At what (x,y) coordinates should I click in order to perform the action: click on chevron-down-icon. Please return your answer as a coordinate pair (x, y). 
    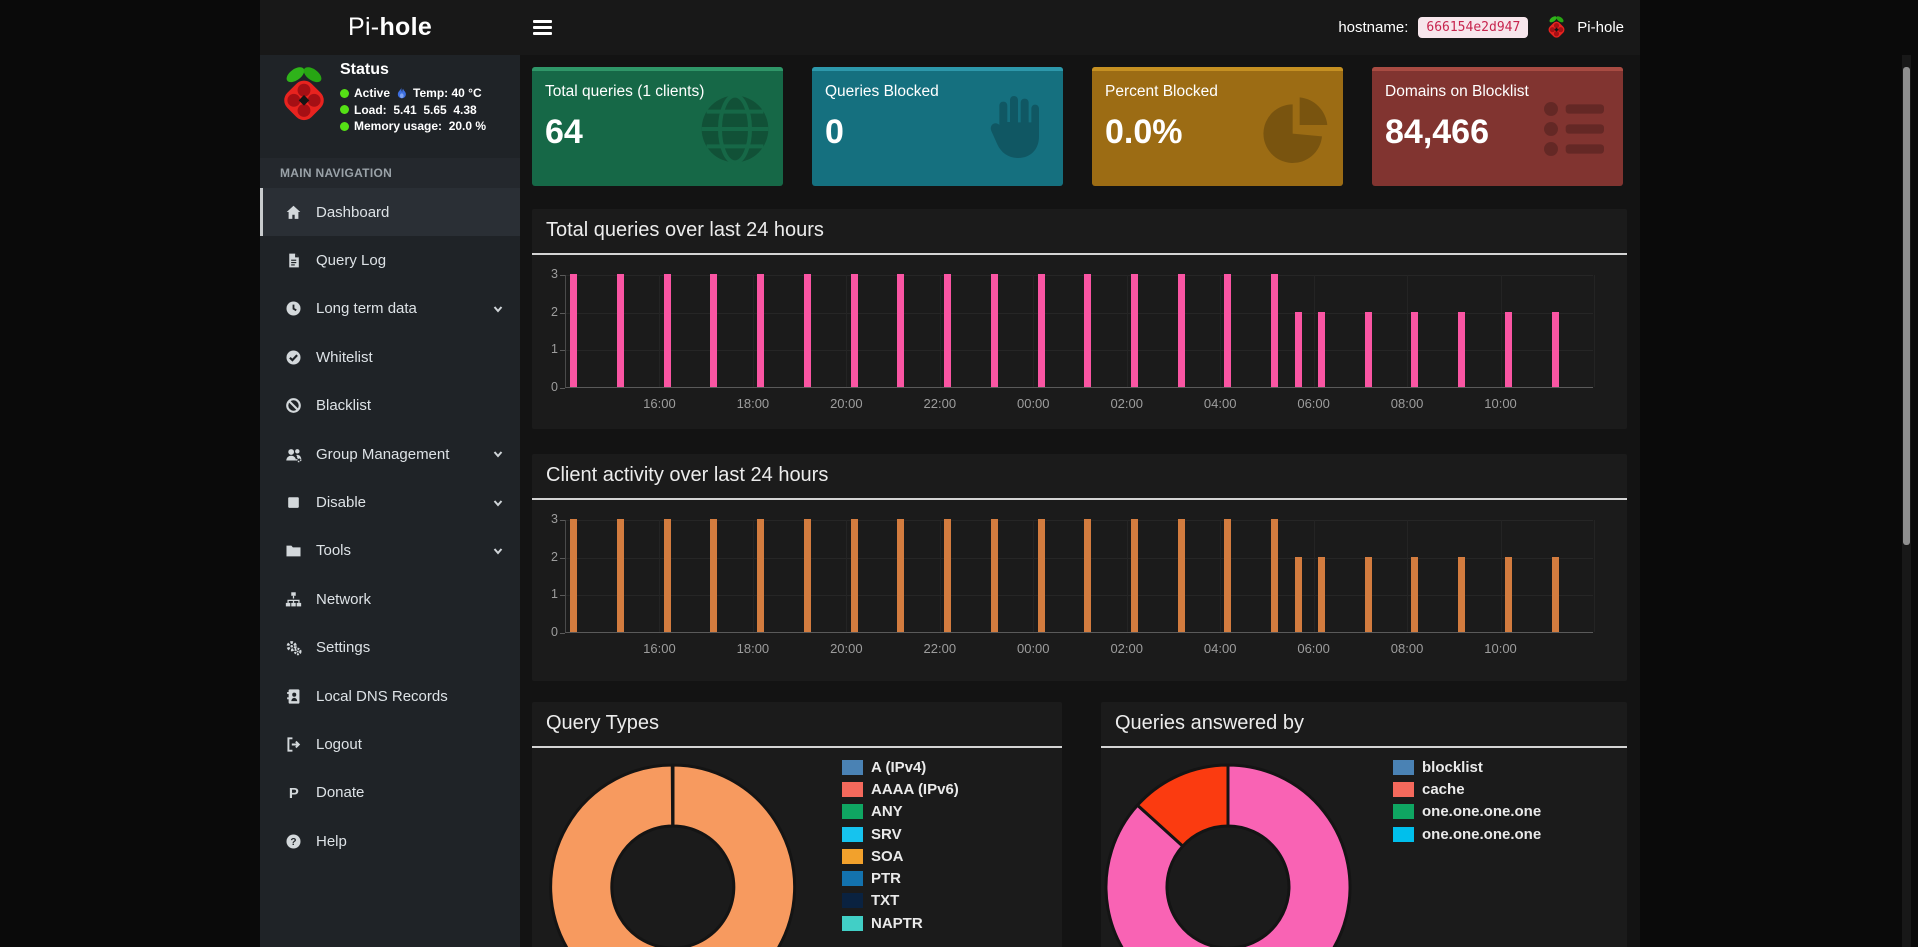
    Looking at the image, I should click on (498, 503).